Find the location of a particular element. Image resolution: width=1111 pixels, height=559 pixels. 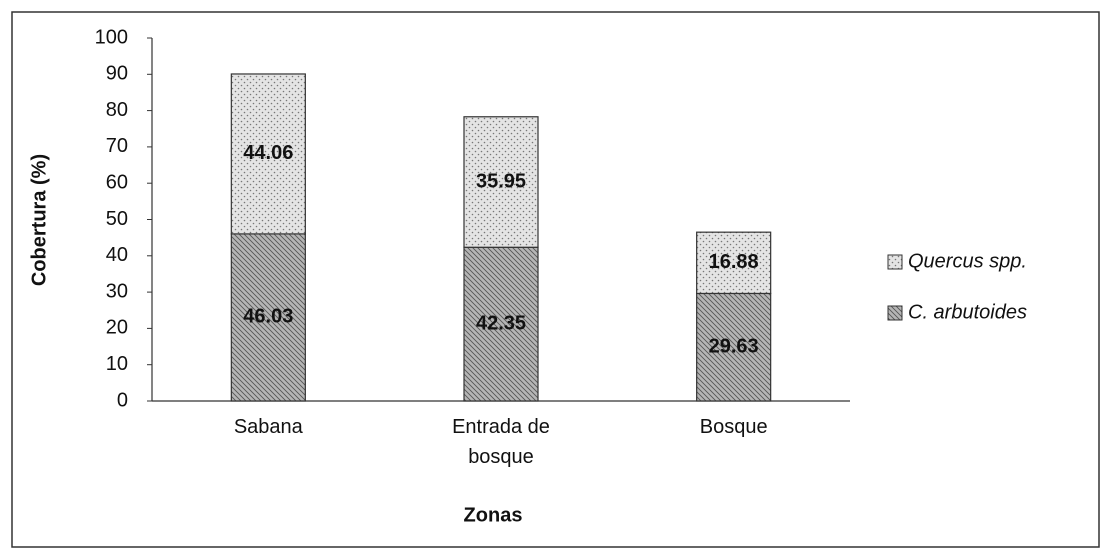

data-label: 16.88 is located at coordinates (734, 262).